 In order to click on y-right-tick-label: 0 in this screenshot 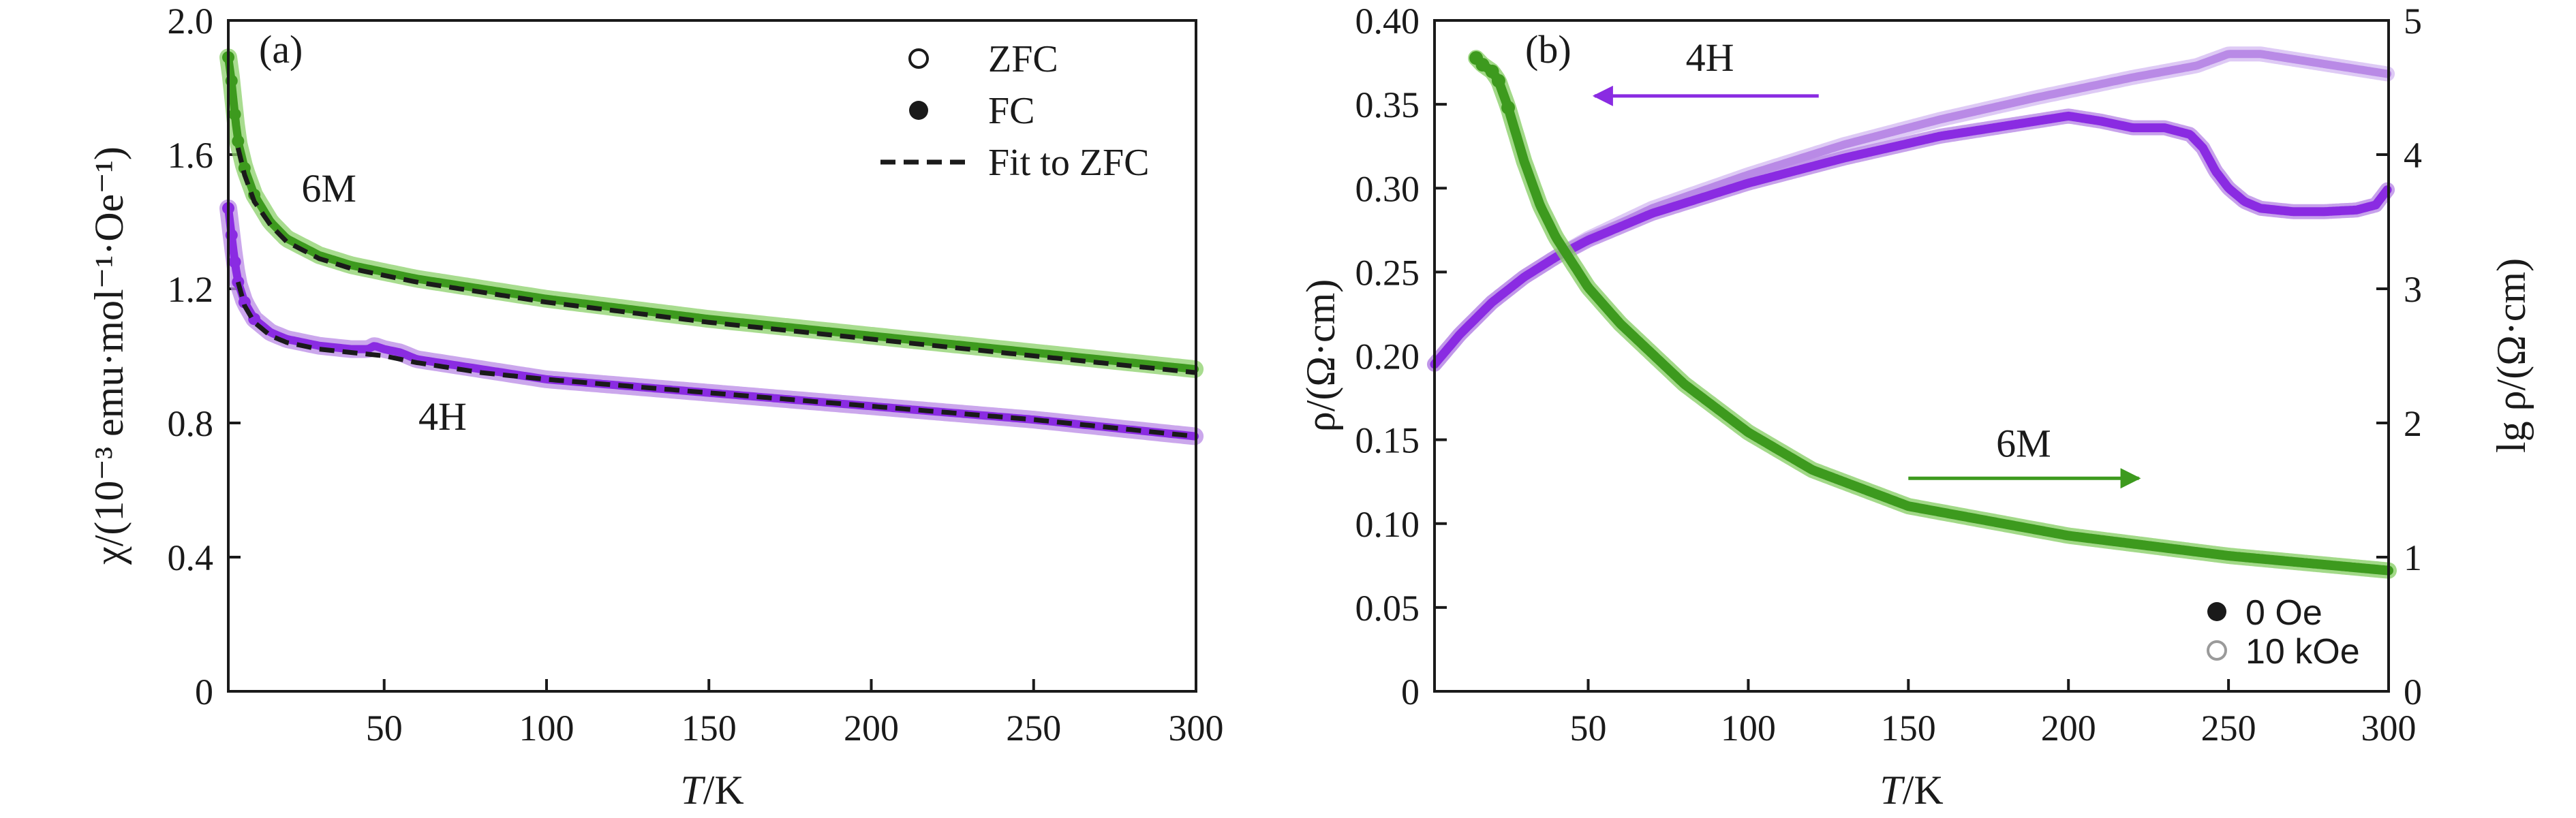, I will do `click(2413, 692)`.